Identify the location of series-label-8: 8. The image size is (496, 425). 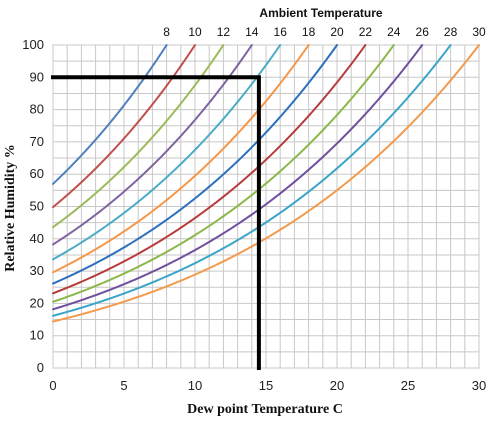
(166, 32).